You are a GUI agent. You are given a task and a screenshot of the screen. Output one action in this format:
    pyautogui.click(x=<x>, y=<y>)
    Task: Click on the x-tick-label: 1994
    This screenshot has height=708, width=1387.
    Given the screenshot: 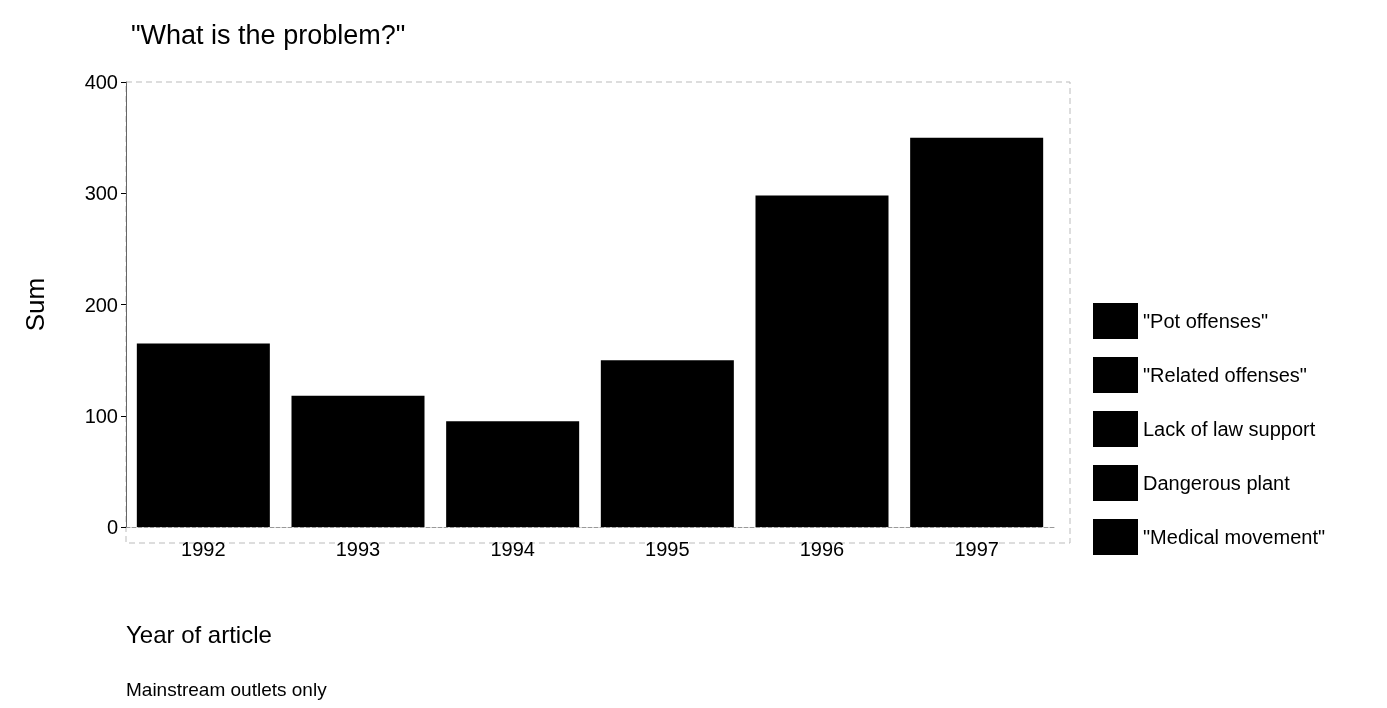 What is the action you would take?
    pyautogui.click(x=512, y=549)
    